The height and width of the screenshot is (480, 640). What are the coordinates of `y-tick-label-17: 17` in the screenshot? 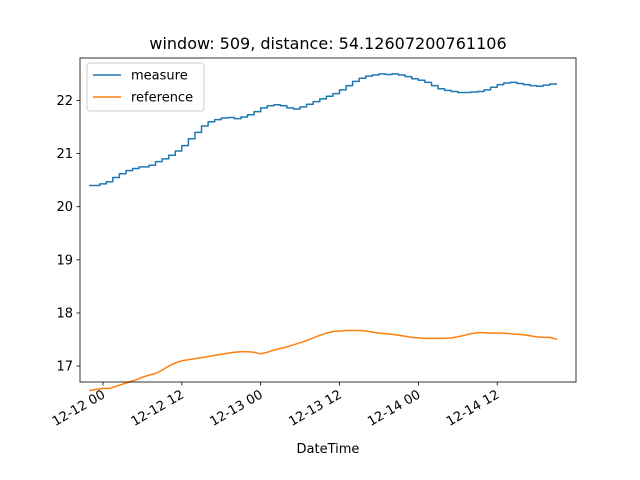 It's located at (64, 367).